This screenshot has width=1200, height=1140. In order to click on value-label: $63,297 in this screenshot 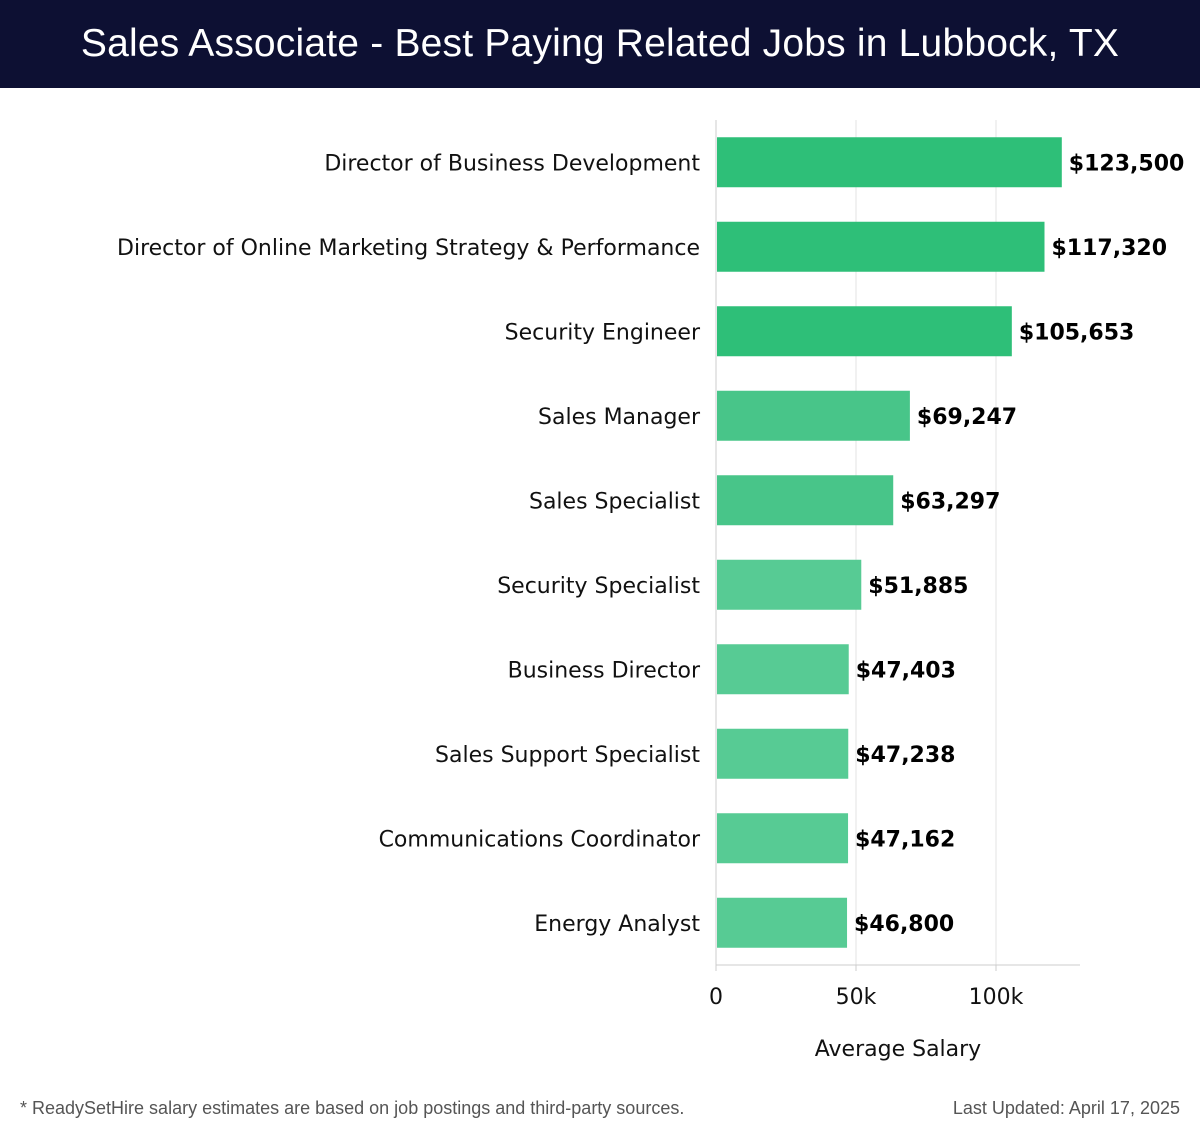, I will do `click(950, 501)`.